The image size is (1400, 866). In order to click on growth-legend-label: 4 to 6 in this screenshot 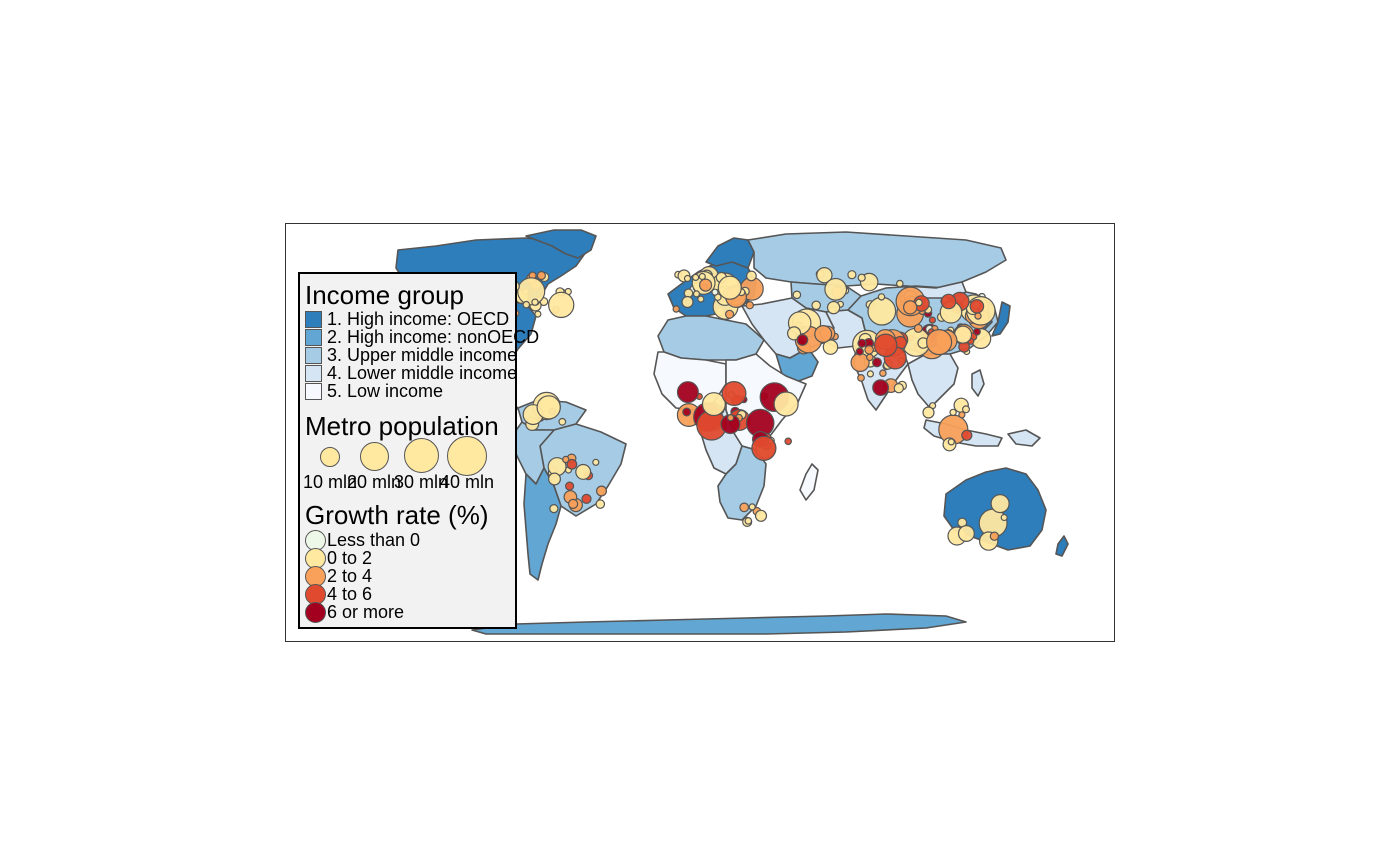, I will do `click(350, 594)`.